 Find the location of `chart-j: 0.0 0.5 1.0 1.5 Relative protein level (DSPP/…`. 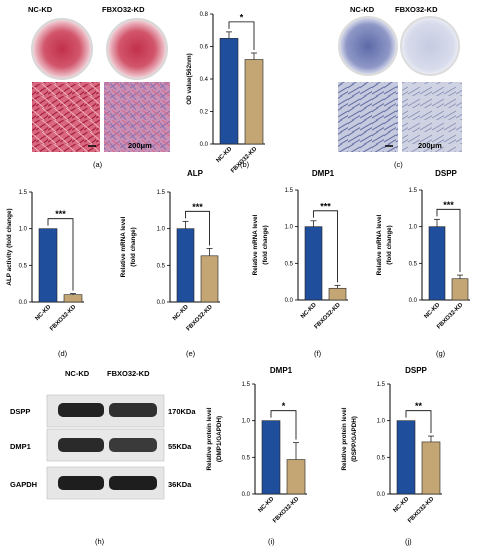

chart-j: 0.0 0.5 1.0 1.5 Relative protein level (DSPP/… is located at coordinates (391, 456).